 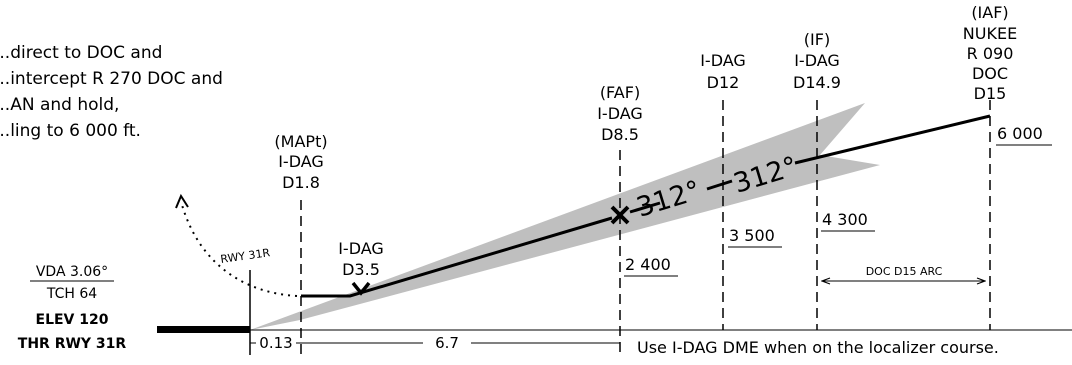 What do you see at coordinates (361, 248) in the screenshot?
I see `d35-nav-label: I-DAG` at bounding box center [361, 248].